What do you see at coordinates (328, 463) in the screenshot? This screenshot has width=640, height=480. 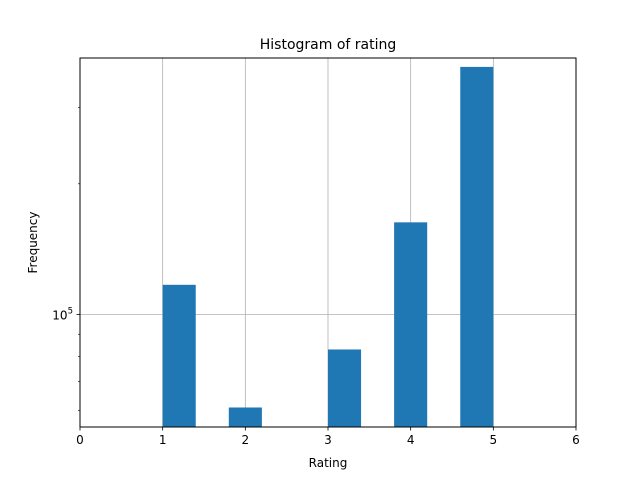 I see `x-axis-label: Rating` at bounding box center [328, 463].